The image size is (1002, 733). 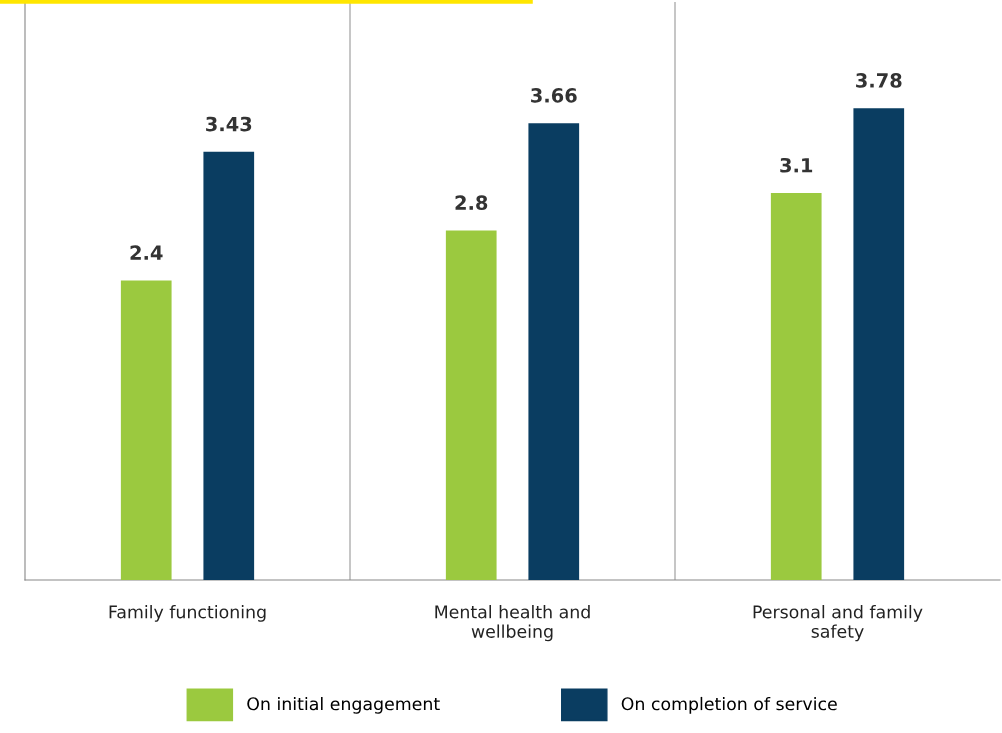 What do you see at coordinates (187, 613) in the screenshot?
I see `x-tick-label: Family functioning` at bounding box center [187, 613].